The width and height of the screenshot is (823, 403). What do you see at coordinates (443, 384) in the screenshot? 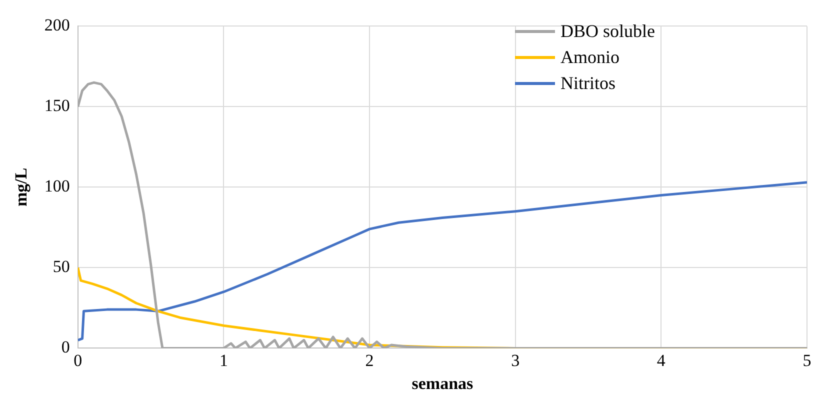
I see `x-axis-title: semanas` at bounding box center [443, 384].